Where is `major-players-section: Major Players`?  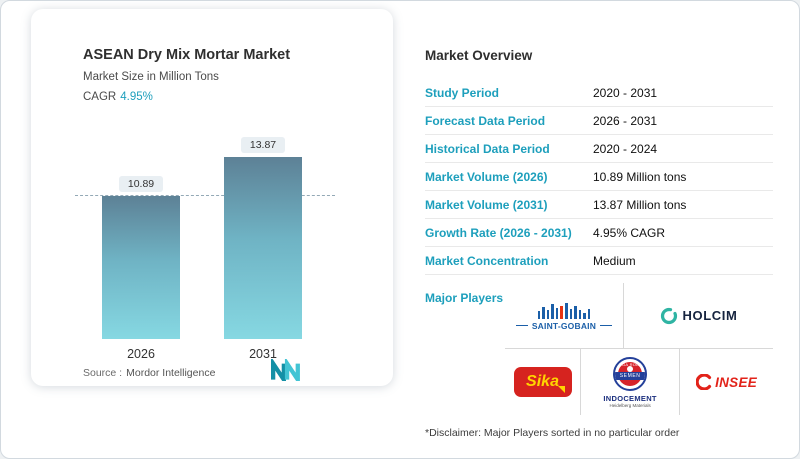 major-players-section: Major Players is located at coordinates (599, 349).